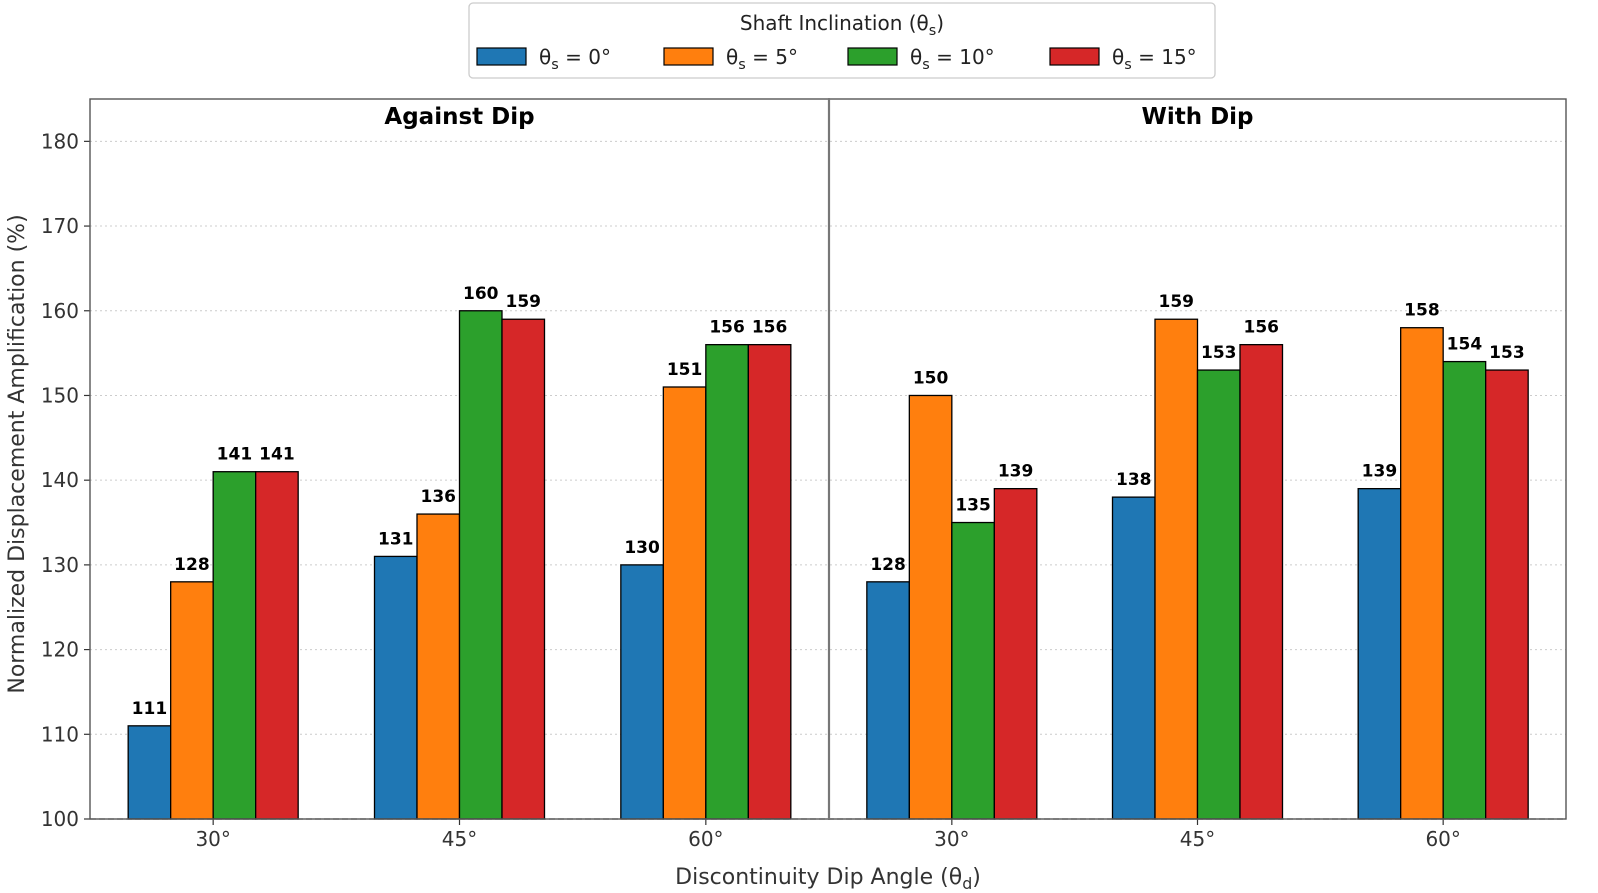 This screenshot has height=893, width=1598. What do you see at coordinates (575, 59) in the screenshot?
I see `legend-entry-label: θs = 0°` at bounding box center [575, 59].